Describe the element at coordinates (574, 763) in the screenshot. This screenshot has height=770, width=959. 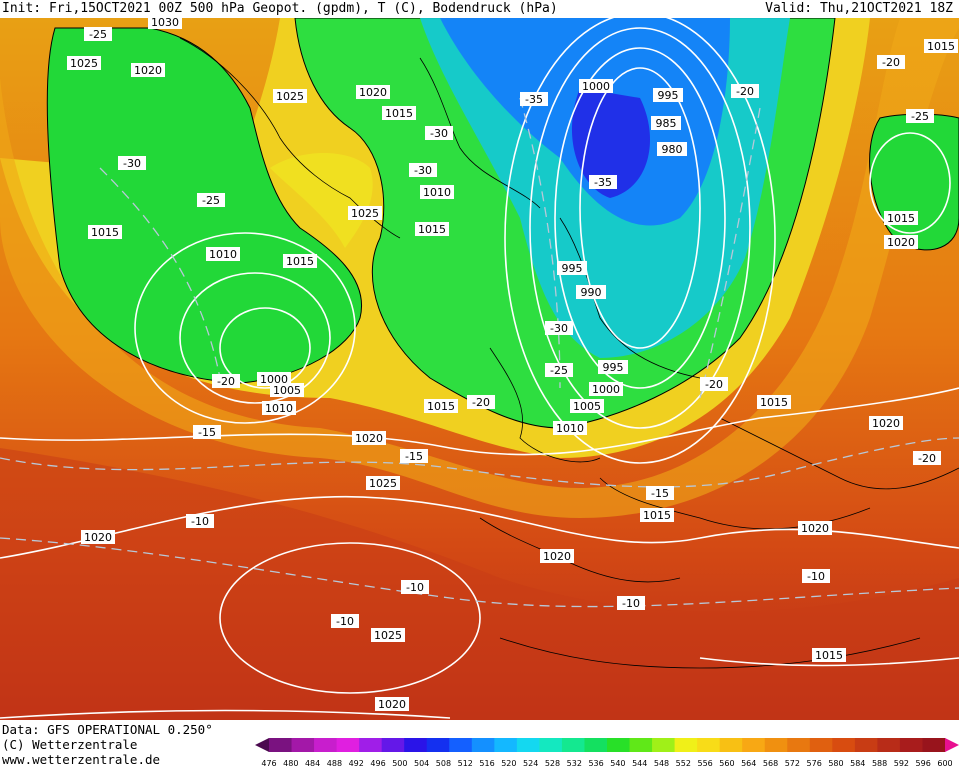
I see `colorbar-tick-label: 532` at that location.